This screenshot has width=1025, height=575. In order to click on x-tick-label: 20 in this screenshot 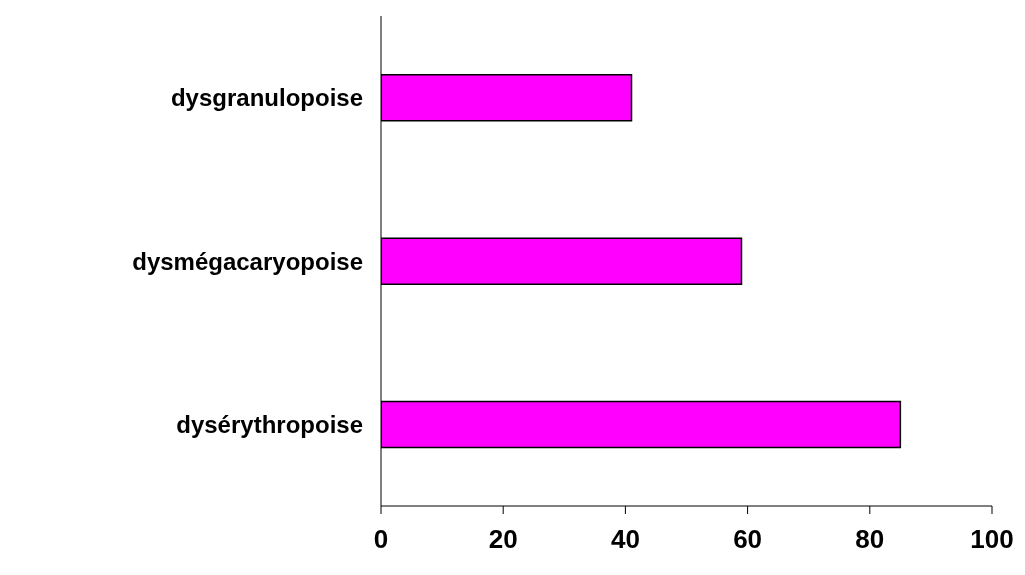, I will do `click(503, 539)`.